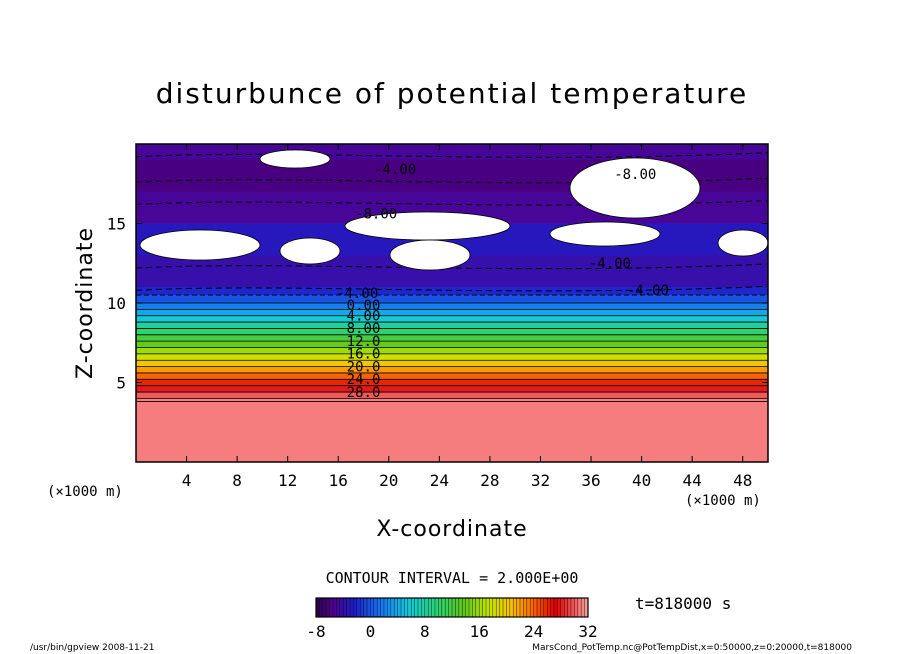 Image resolution: width=904 pixels, height=654 pixels. I want to click on colorbar-tick-label: 24, so click(533, 631).